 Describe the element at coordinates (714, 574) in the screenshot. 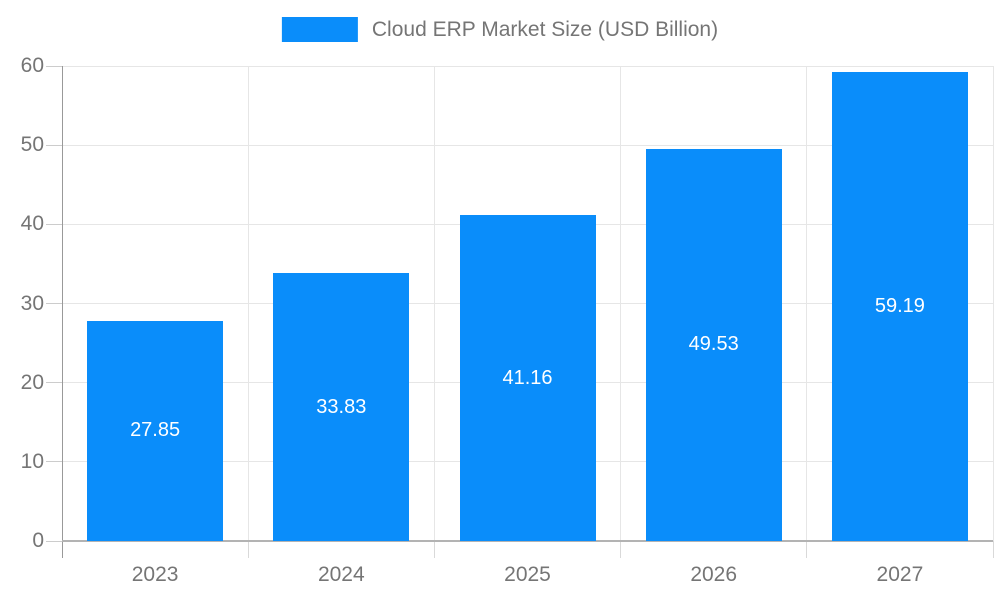

I see `x-category-label: 2026` at that location.